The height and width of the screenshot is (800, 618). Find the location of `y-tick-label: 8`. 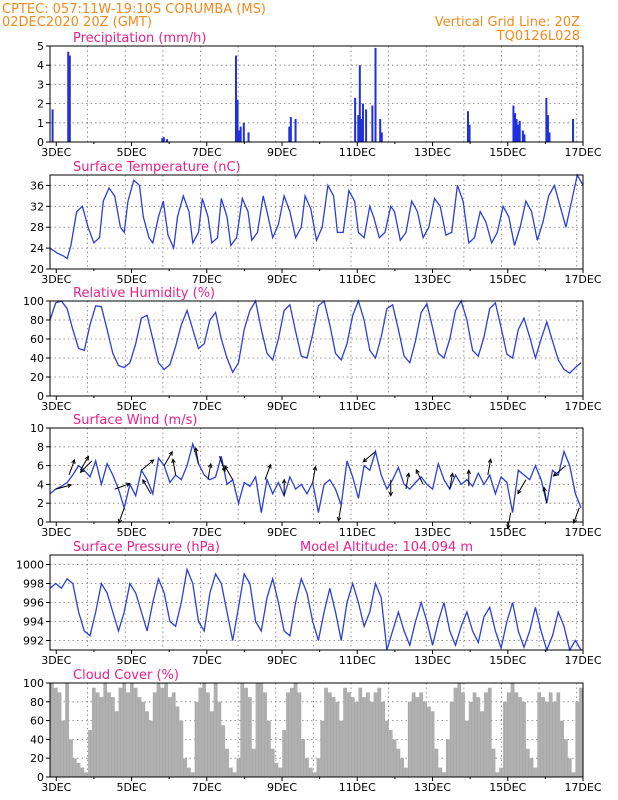

y-tick-label: 8 is located at coordinates (40, 447).